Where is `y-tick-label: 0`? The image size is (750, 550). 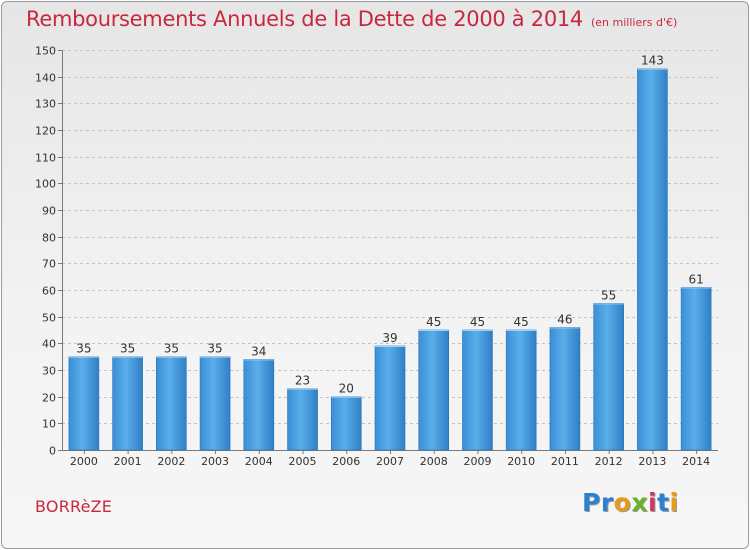
y-tick-label: 0 is located at coordinates (52, 451).